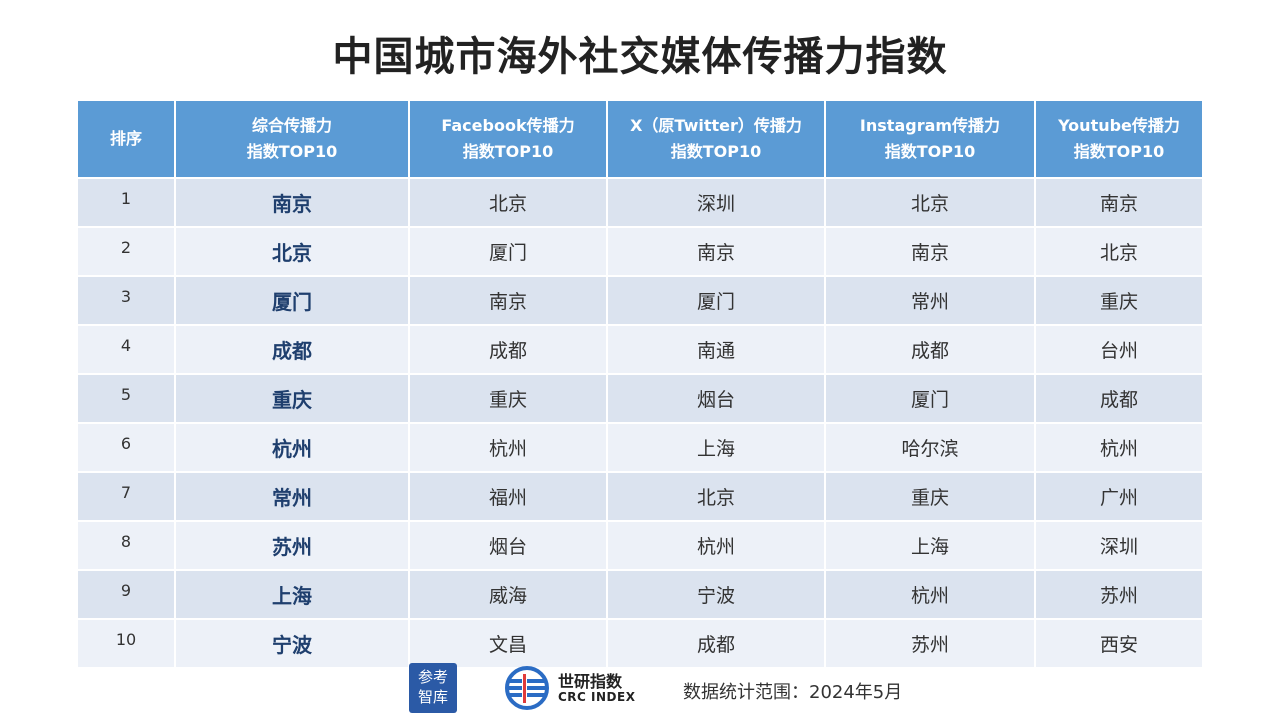 This screenshot has width=1280, height=720. What do you see at coordinates (293, 397) in the screenshot?
I see `cell-overall: 重庆` at bounding box center [293, 397].